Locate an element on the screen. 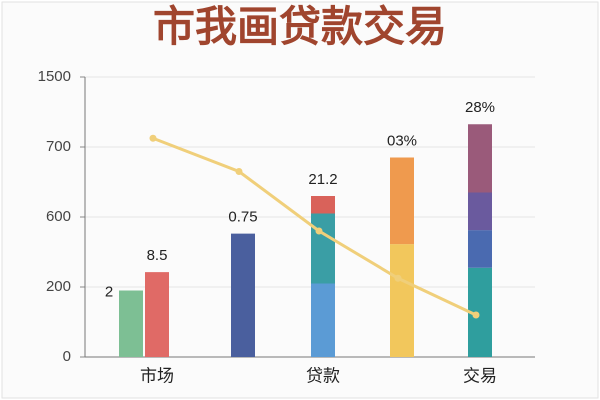  x-tick-label: 贷款 is located at coordinates (323, 375).